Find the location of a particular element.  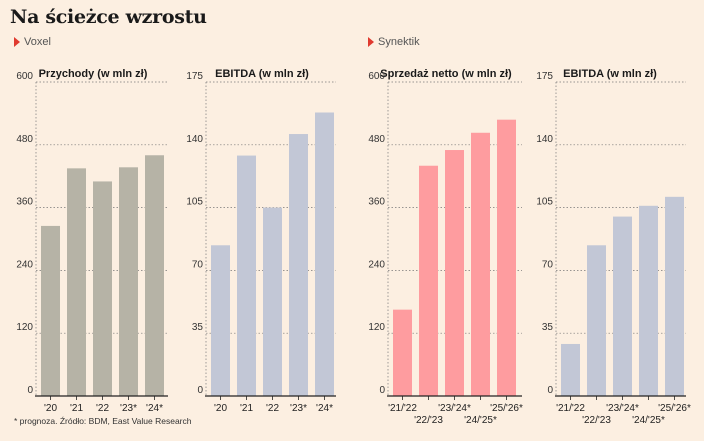

group-label-voxel: Voxel is located at coordinates (32, 42).